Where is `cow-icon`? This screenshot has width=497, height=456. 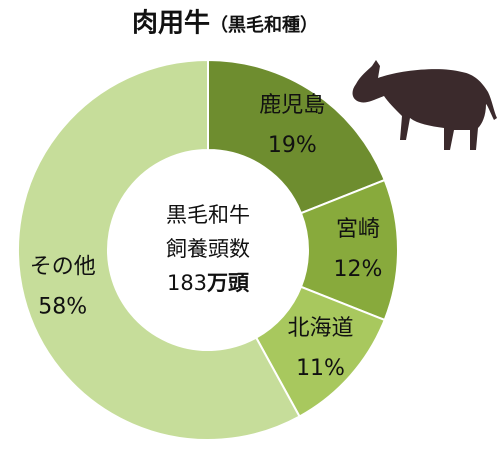
cow-icon is located at coordinates (424, 105).